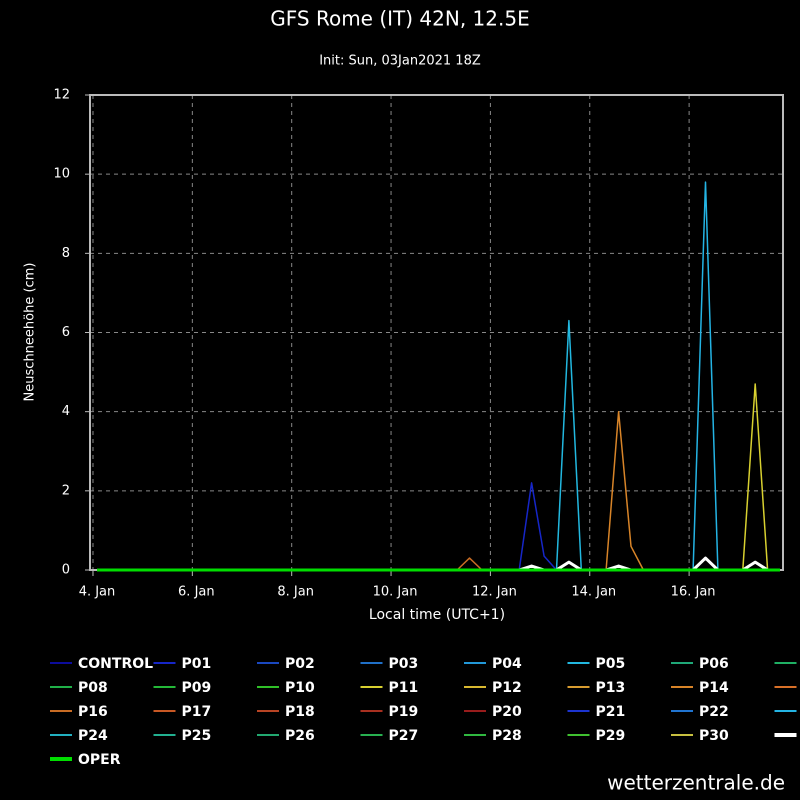  I want to click on chart-title: GFS Rome (IT) 42N, 12.5E, so click(399, 19).